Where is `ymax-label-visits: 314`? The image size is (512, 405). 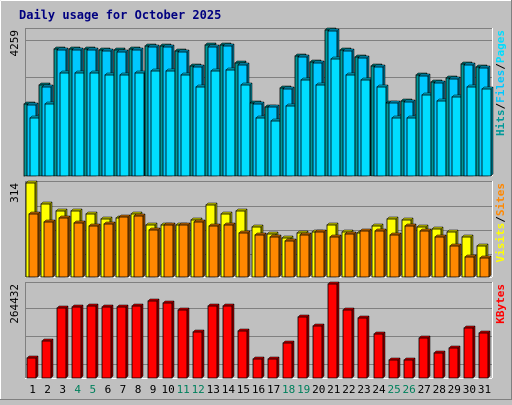
ymax-label-visits: 314 is located at coordinates (14, 193).